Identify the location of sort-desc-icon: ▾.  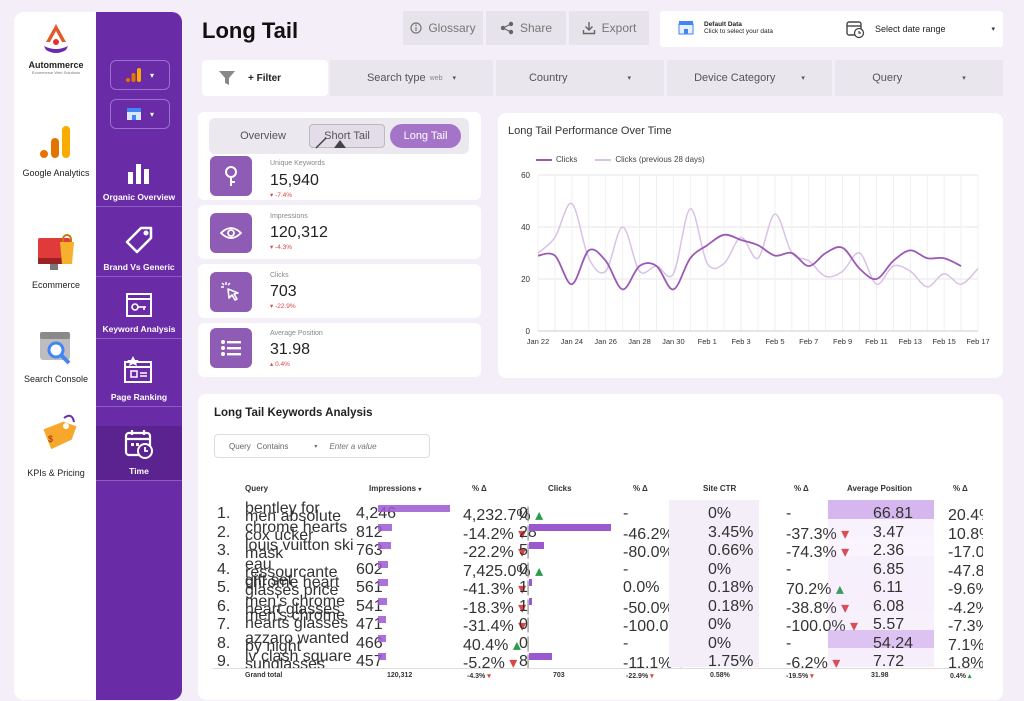
(420, 490).